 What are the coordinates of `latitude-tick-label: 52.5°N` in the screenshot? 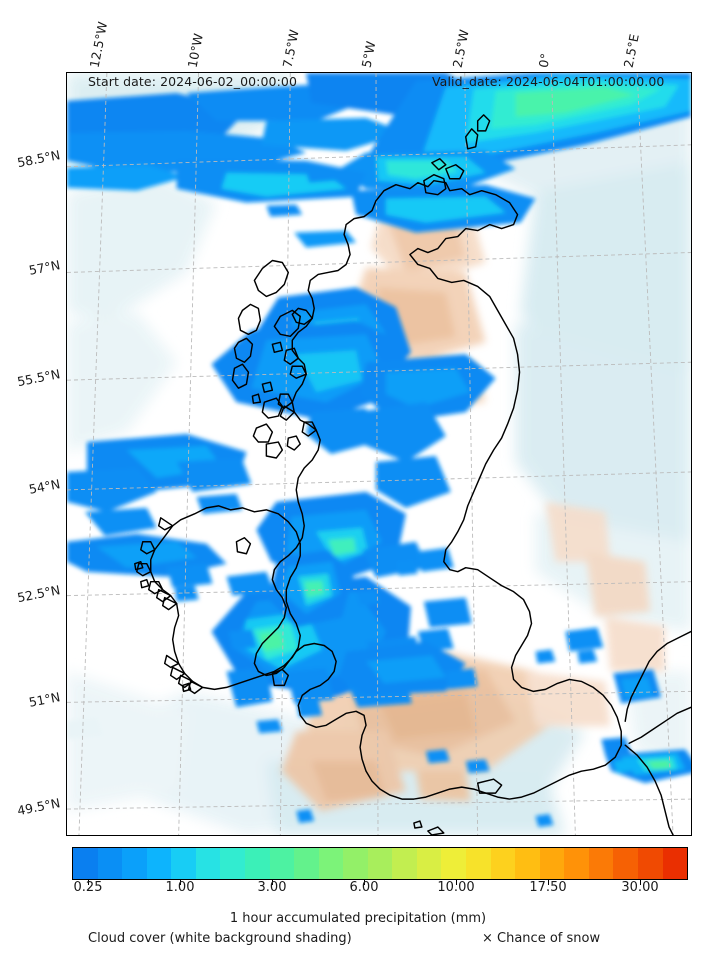 It's located at (38, 594).